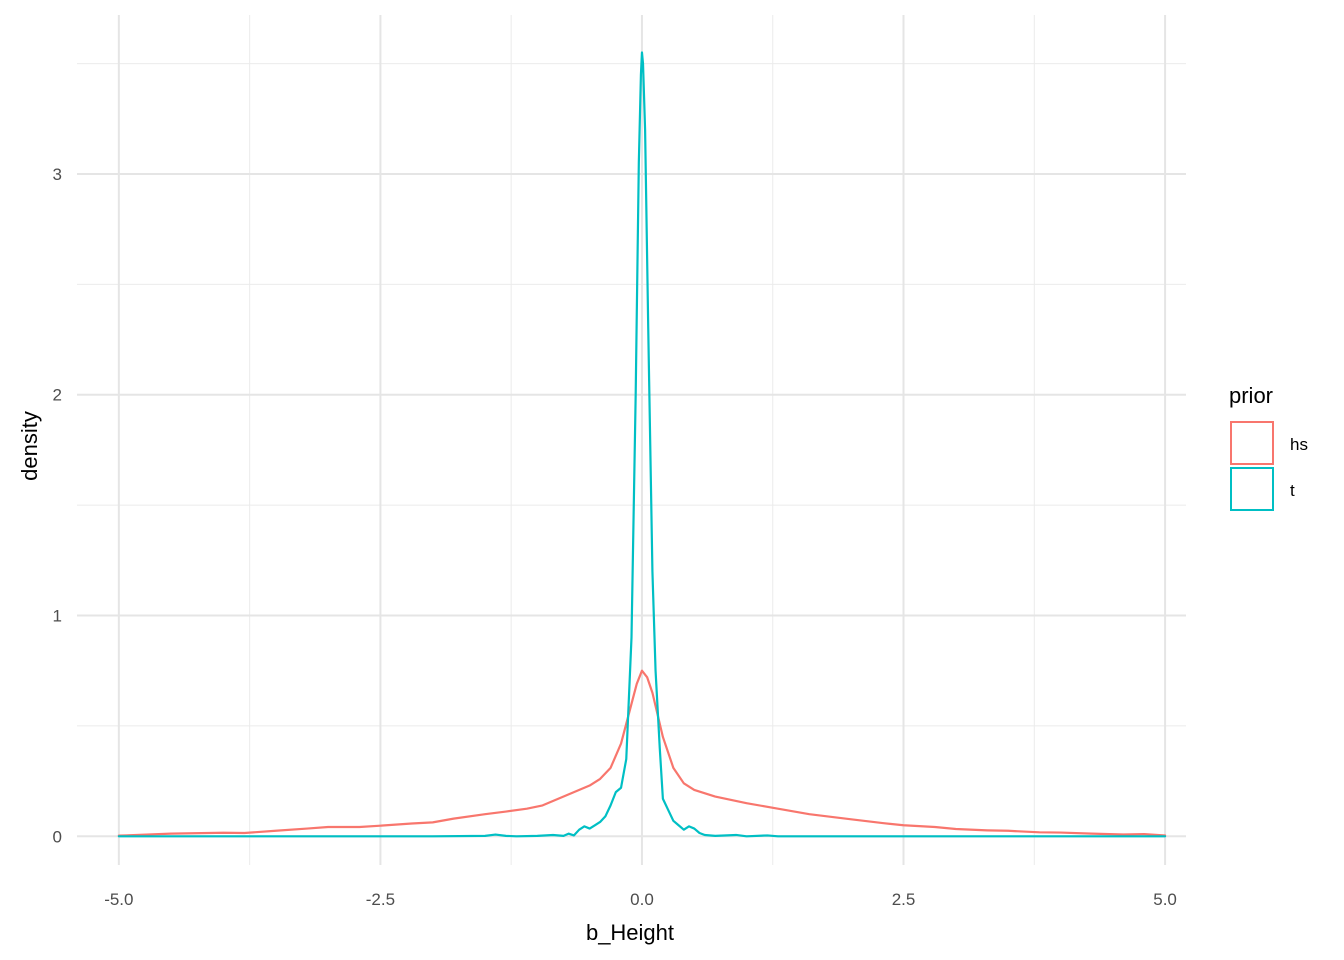  What do you see at coordinates (1299, 444) in the screenshot?
I see `legend-label-hs: hs` at bounding box center [1299, 444].